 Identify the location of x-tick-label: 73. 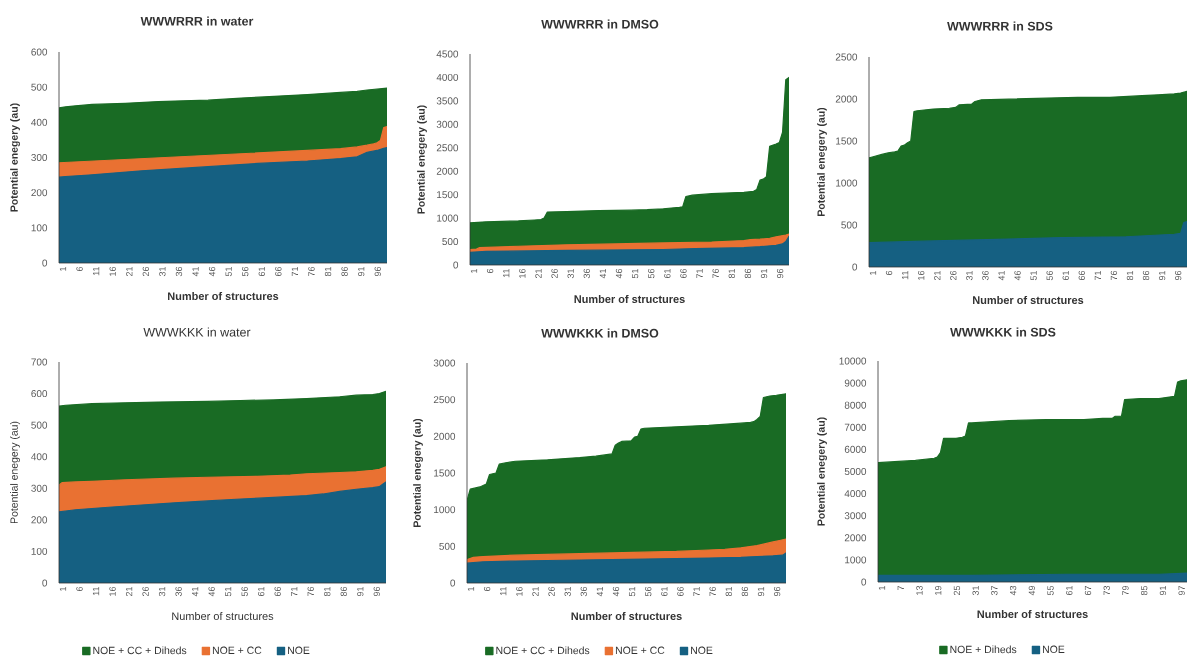
(1106, 590).